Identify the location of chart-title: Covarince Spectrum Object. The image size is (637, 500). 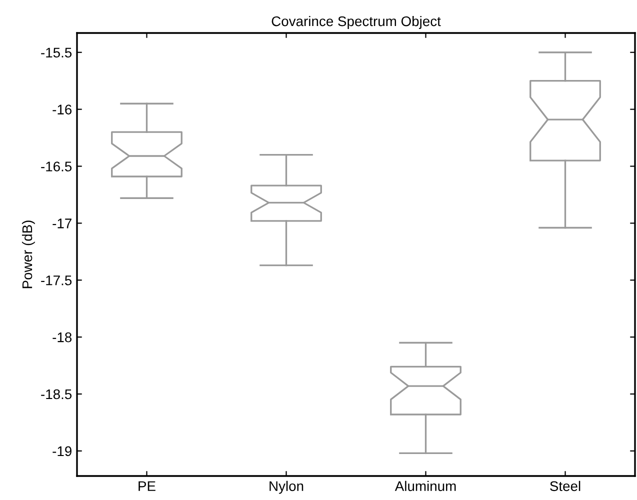
(356, 22).